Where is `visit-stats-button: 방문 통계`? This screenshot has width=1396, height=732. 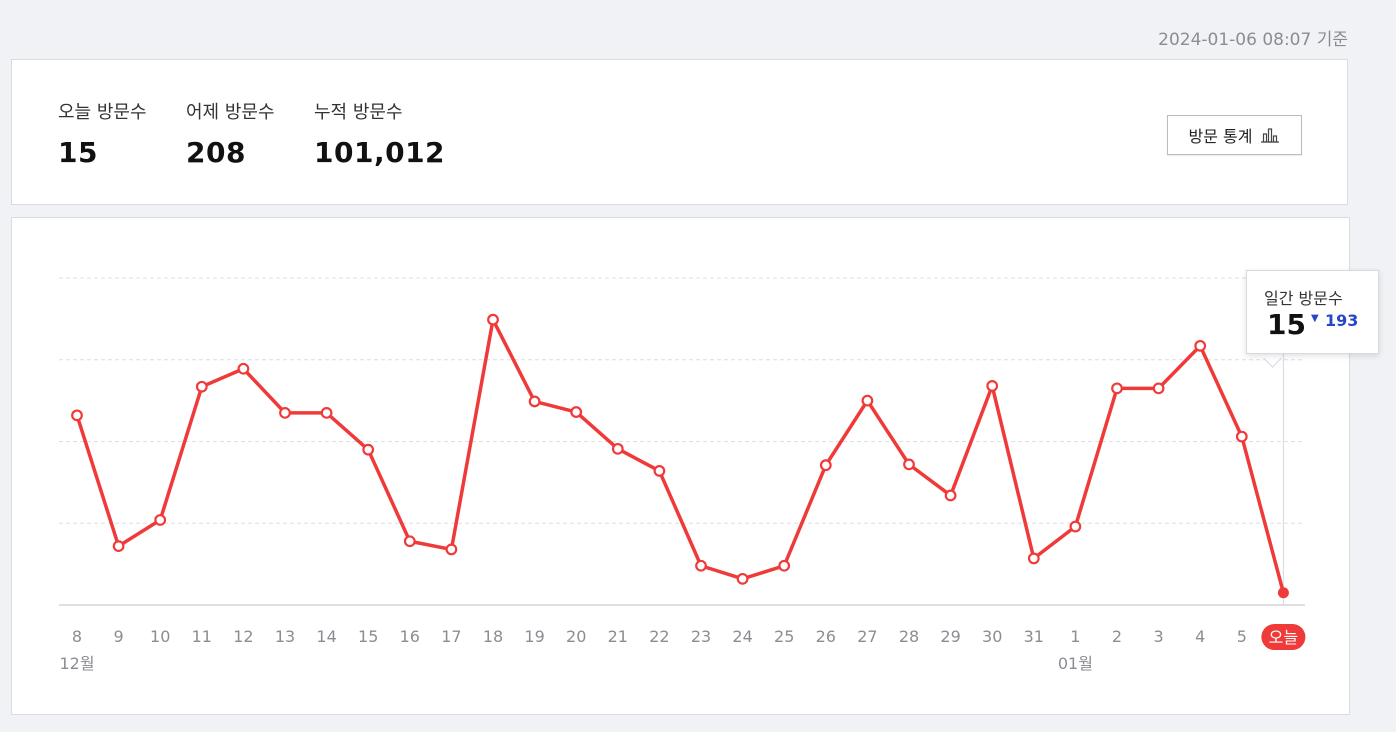
visit-stats-button: 방문 통계 is located at coordinates (1234, 135).